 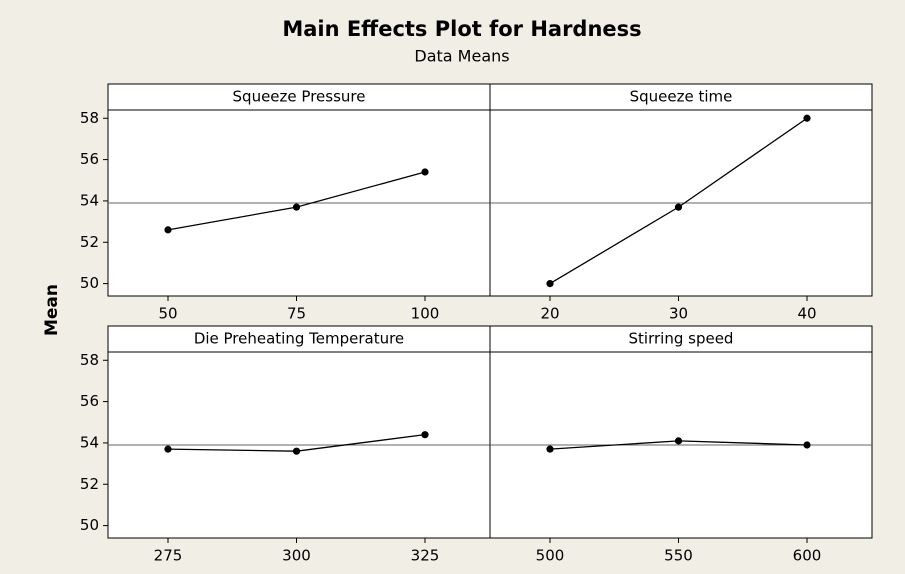 I want to click on x-tick-label: 275, so click(x=168, y=556).